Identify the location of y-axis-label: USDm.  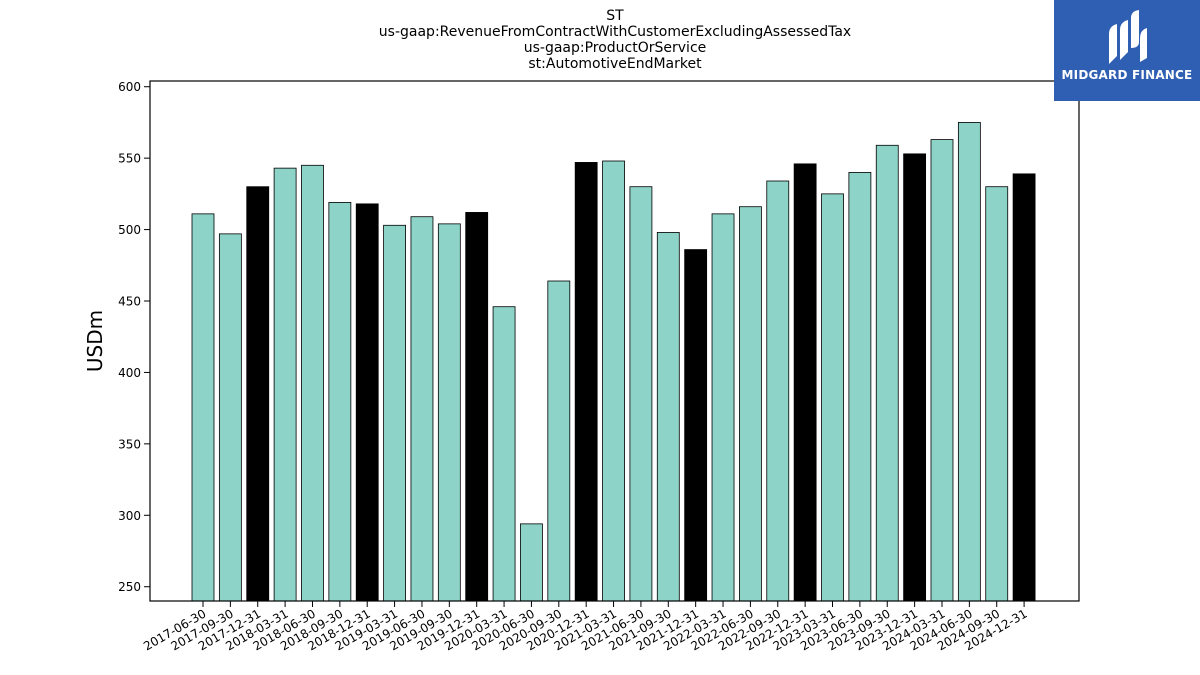
(95, 341).